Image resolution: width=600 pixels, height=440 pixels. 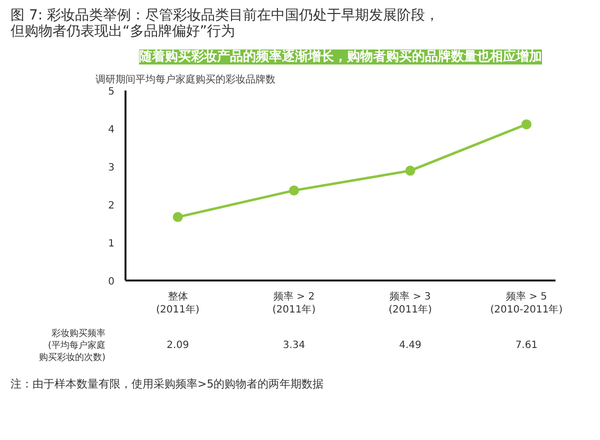 What do you see at coordinates (111, 92) in the screenshot?
I see `y-tick-label: 5` at bounding box center [111, 92].